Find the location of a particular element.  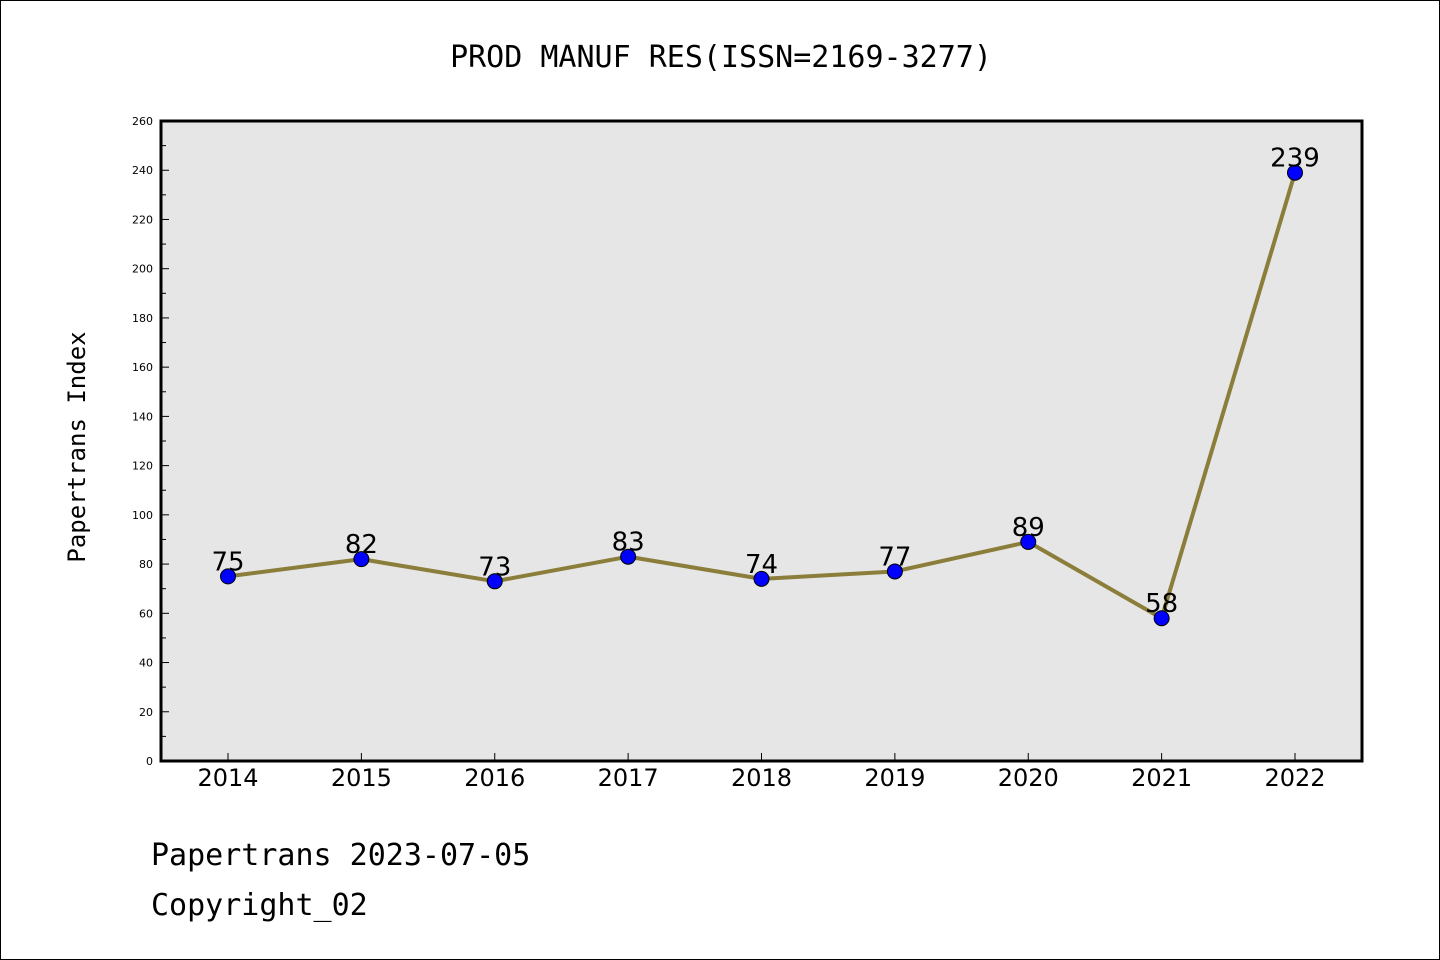

x-tick-label: 2015 is located at coordinates (361, 778).